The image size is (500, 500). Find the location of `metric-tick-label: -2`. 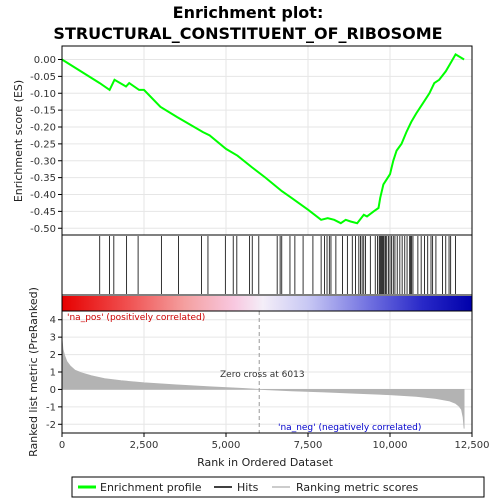

metric-tick-label: -2 is located at coordinates (51, 425).